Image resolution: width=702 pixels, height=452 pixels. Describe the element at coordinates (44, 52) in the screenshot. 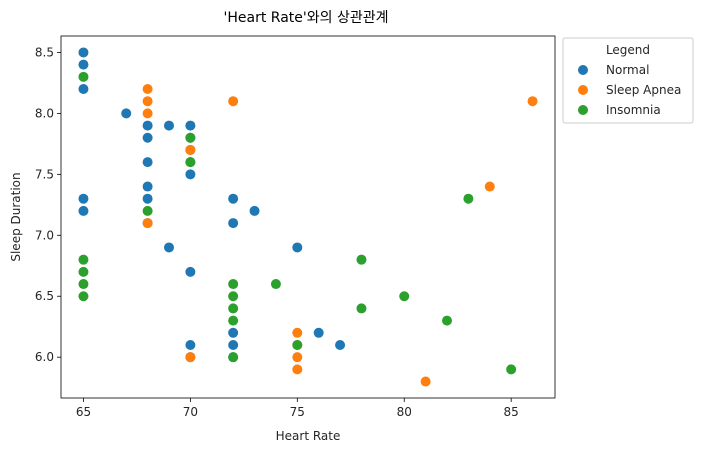

I see `y-tick-label: 8.5` at that location.